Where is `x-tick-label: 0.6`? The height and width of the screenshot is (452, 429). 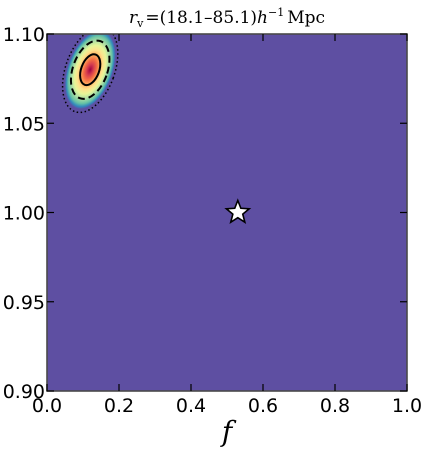
x-tick-label: 0.6 is located at coordinates (263, 406).